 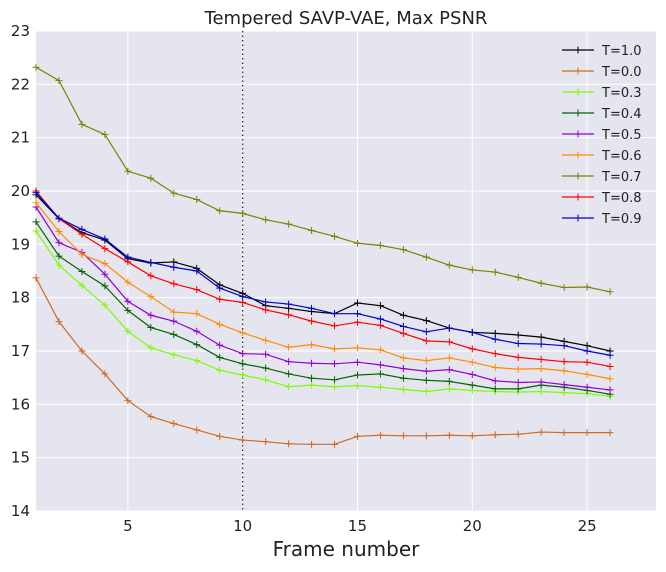 I want to click on legend-label: T=0.7, so click(x=621, y=177).